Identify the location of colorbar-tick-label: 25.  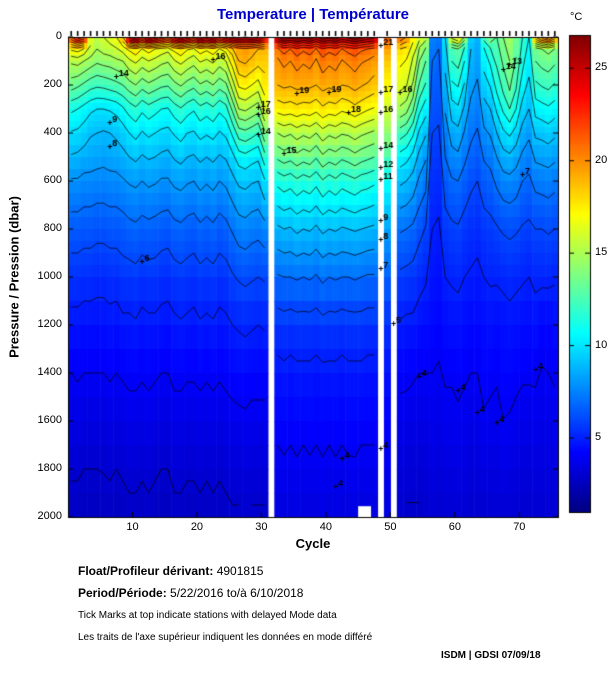
(601, 67).